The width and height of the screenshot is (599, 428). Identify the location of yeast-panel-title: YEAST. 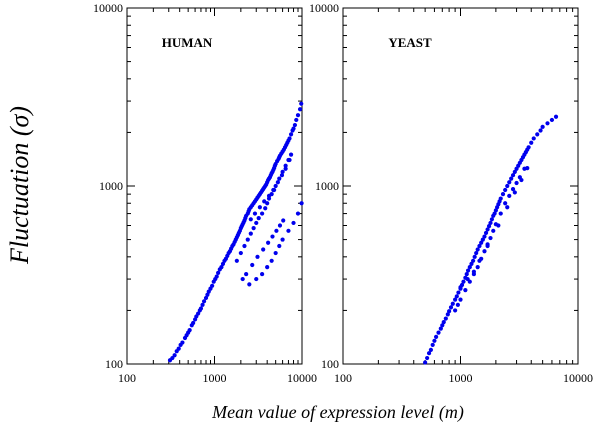
(410, 42).